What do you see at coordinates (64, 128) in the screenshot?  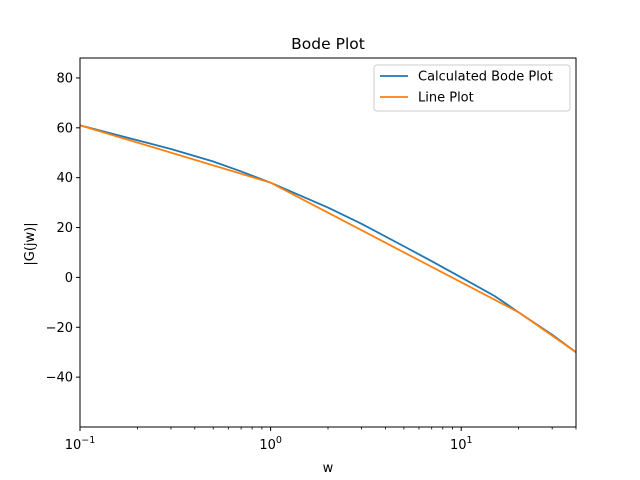 I see `y-tick-label: 60` at bounding box center [64, 128].